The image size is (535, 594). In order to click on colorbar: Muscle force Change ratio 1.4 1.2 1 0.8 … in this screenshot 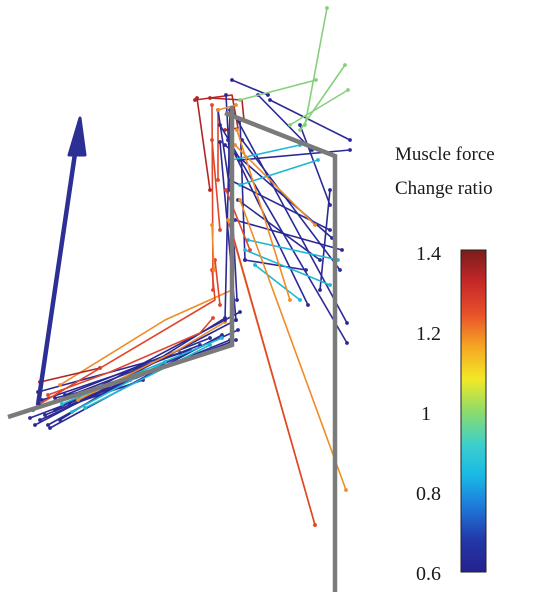, I will do `click(445, 364)`.